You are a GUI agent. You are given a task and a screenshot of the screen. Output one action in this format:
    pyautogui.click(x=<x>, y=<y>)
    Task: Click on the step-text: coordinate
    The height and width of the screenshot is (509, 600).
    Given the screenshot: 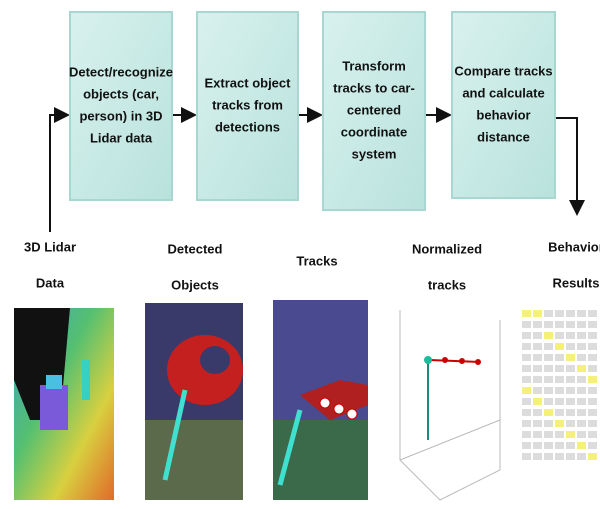 What is the action you would take?
    pyautogui.click(x=374, y=131)
    